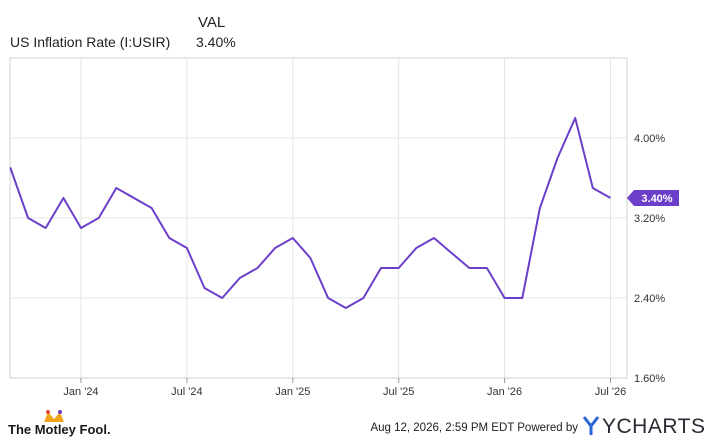 The width and height of the screenshot is (720, 441). I want to click on motley-fool-logo: The Motley Fool., so click(68, 425).